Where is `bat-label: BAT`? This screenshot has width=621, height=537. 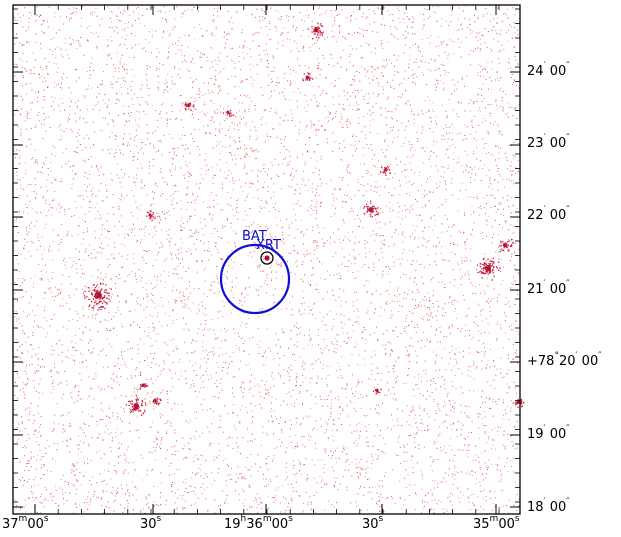
bat-label: BAT is located at coordinates (254, 236).